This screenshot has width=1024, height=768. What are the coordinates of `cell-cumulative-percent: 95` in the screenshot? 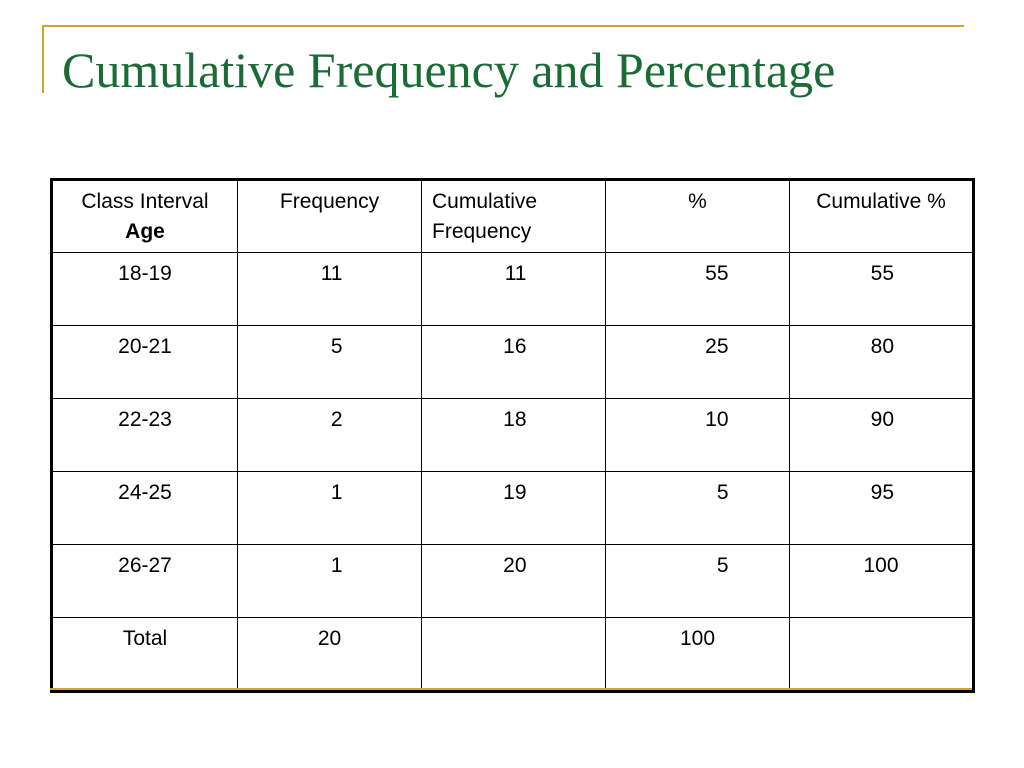 It's located at (881, 508).